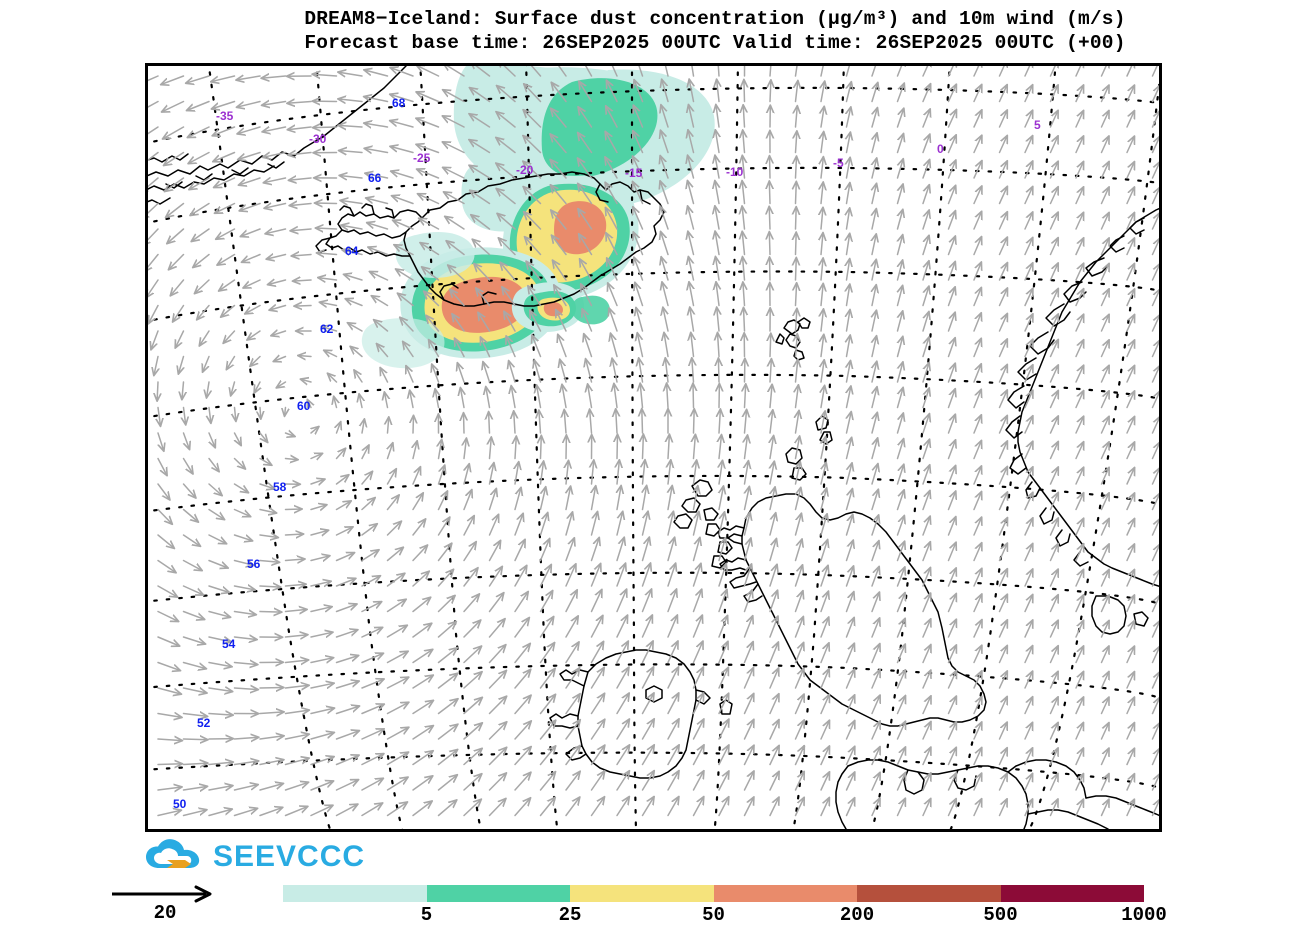  I want to click on lat-label-64: 64, so click(351, 251).